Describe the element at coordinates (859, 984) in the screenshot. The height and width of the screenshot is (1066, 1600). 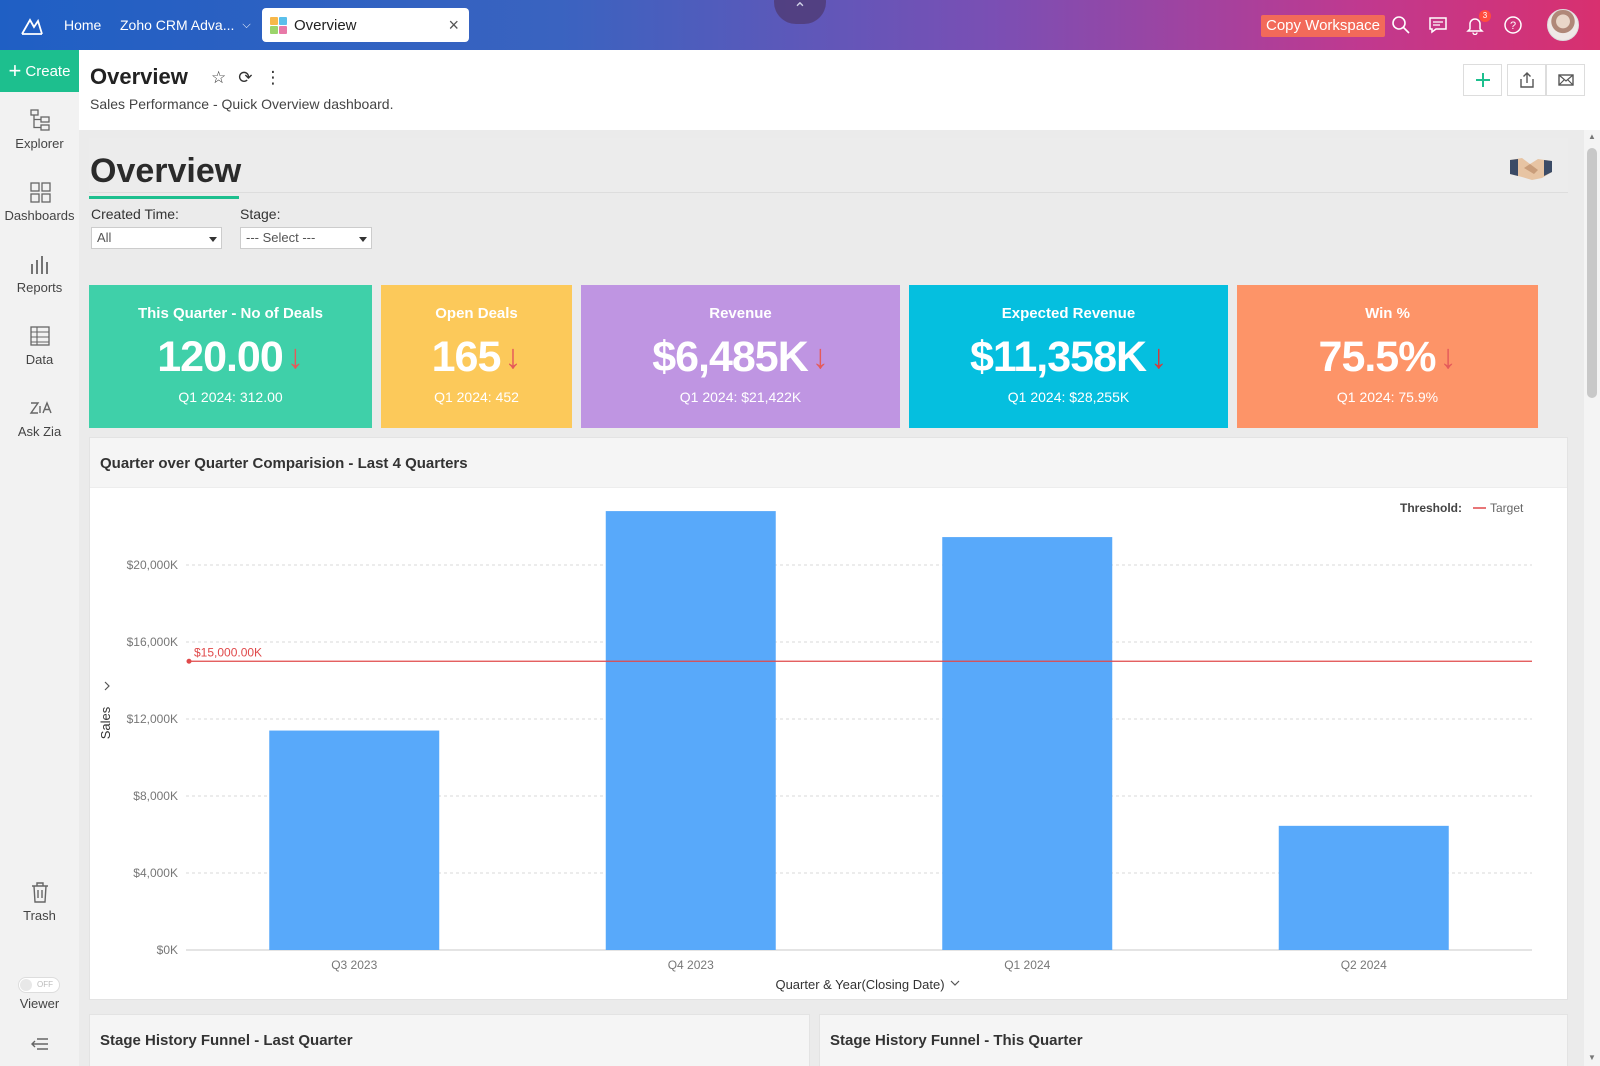
I see `x-axis-title: Quarter & Year(Closing Date)` at that location.